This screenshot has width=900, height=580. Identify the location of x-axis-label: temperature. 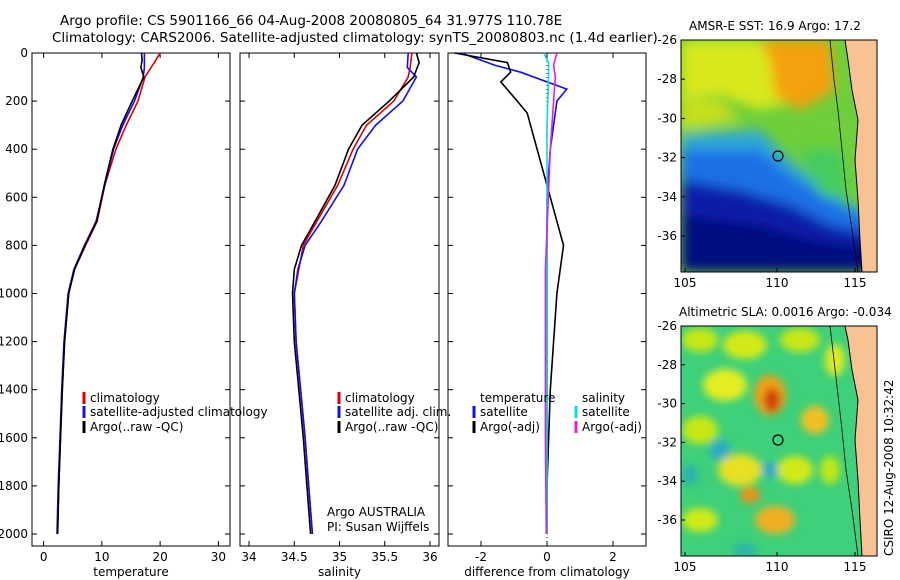
(130, 572).